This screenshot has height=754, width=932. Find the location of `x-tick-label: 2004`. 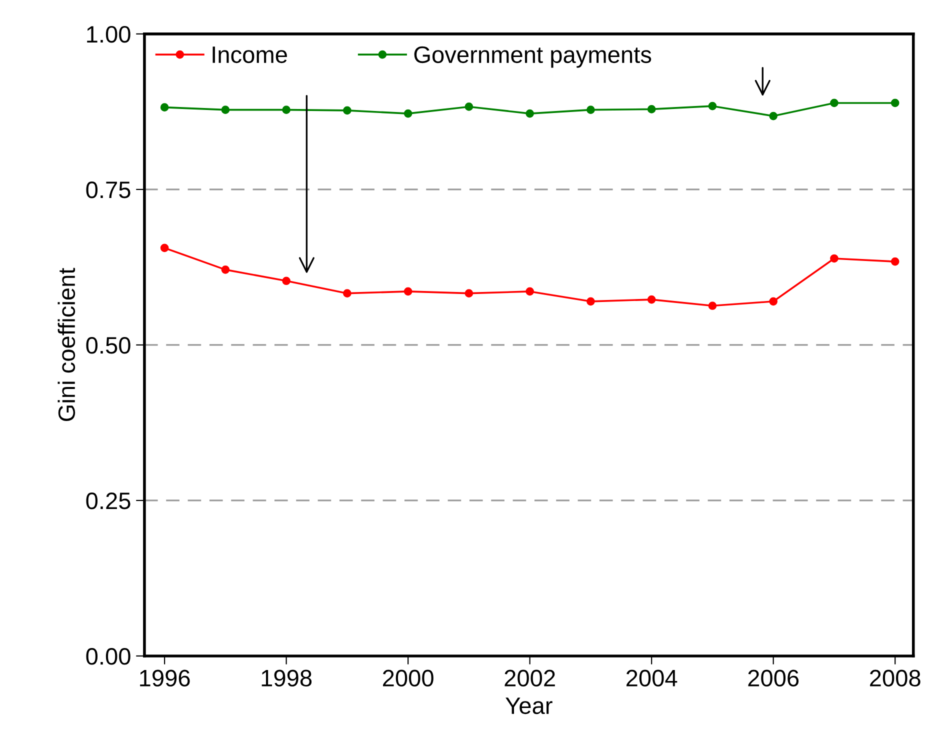

x-tick-label: 2004 is located at coordinates (652, 678).